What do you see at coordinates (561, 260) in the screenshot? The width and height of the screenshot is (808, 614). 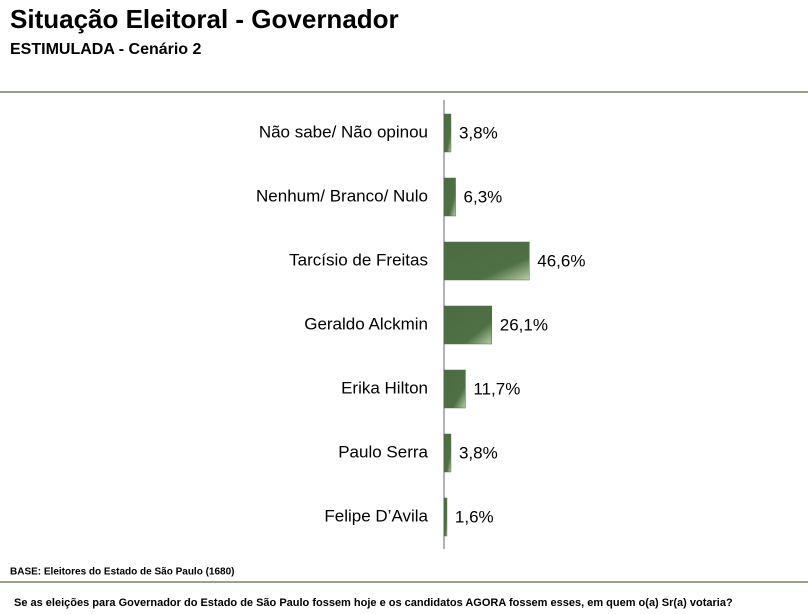 I see `value-label: 46,6%` at bounding box center [561, 260].